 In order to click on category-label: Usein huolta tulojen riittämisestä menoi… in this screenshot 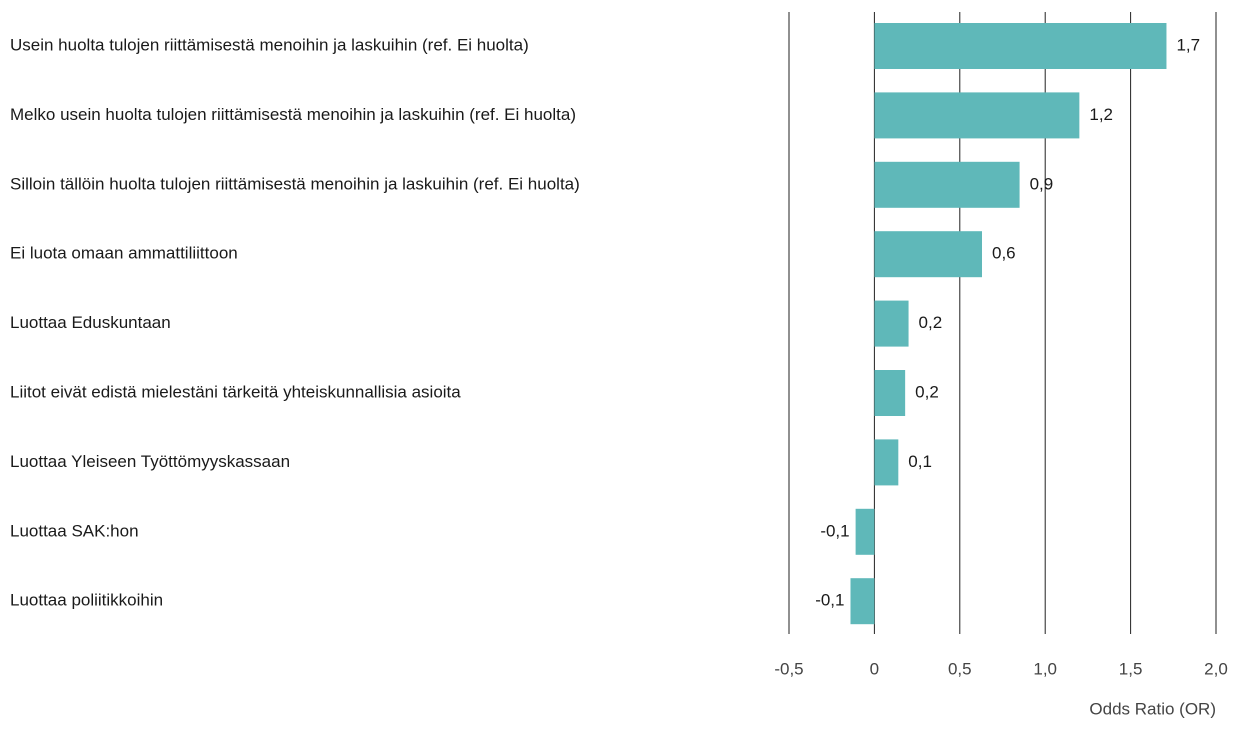, I will do `click(269, 44)`.